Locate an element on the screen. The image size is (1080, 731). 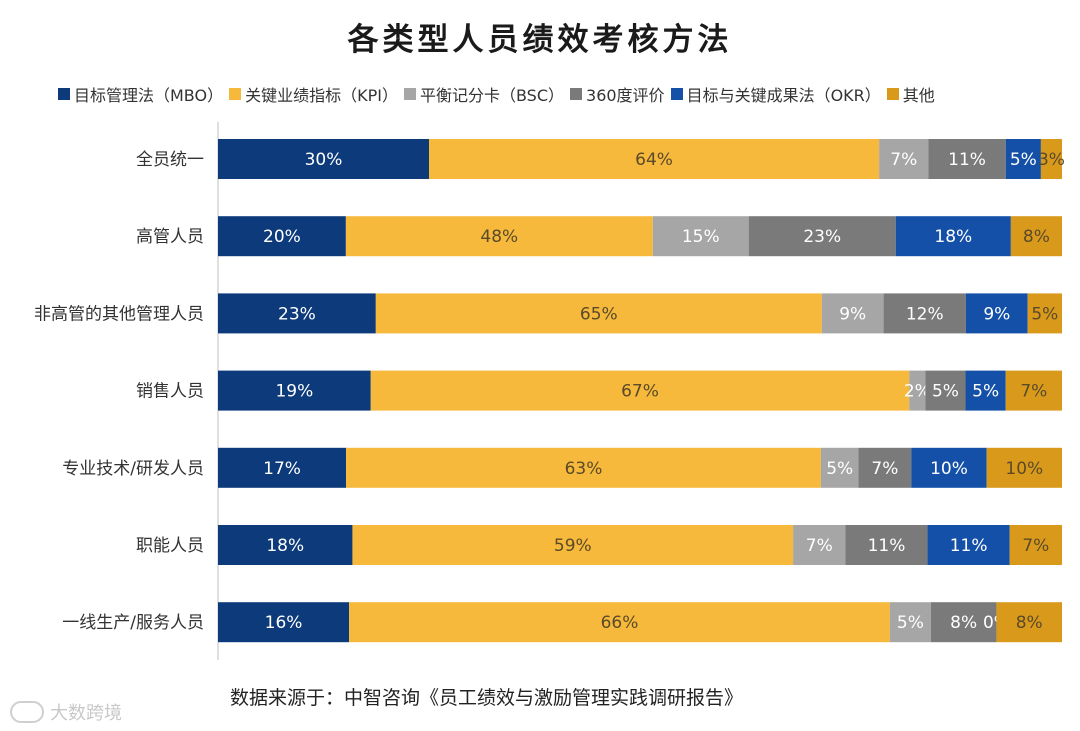
data-label: 23% is located at coordinates (297, 314).